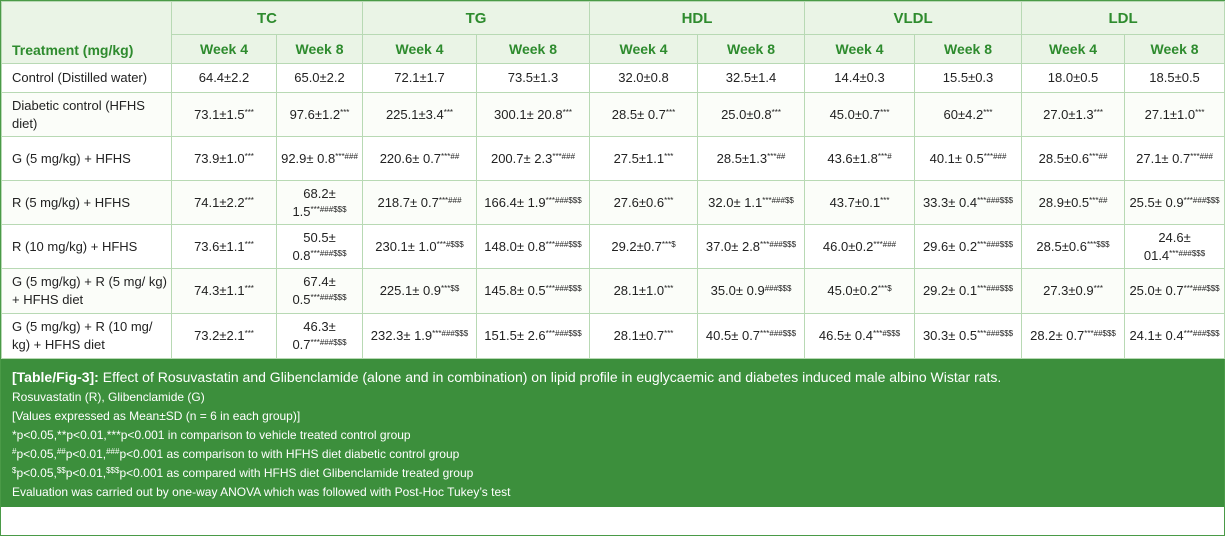 This screenshot has width=1225, height=536. What do you see at coordinates (315, 114) in the screenshot?
I see `mean-sd-value: 97.6±1.2` at bounding box center [315, 114].